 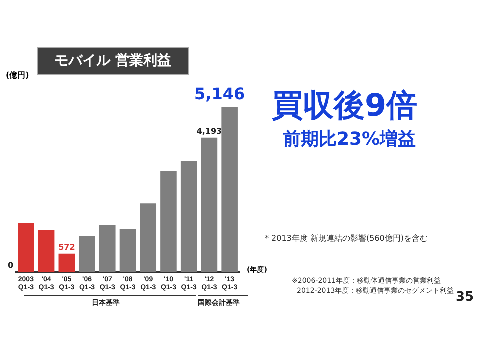 I want to click on data-label: 4,193, so click(x=209, y=131).